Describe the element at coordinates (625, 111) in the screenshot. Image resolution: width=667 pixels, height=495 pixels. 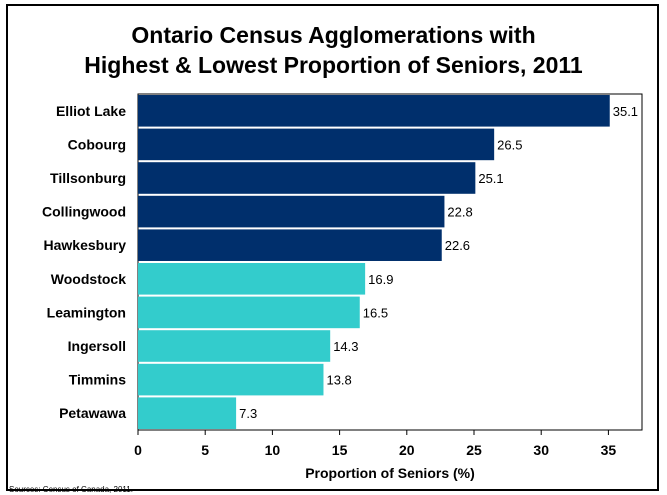
I see `value-label: 35.1` at that location.